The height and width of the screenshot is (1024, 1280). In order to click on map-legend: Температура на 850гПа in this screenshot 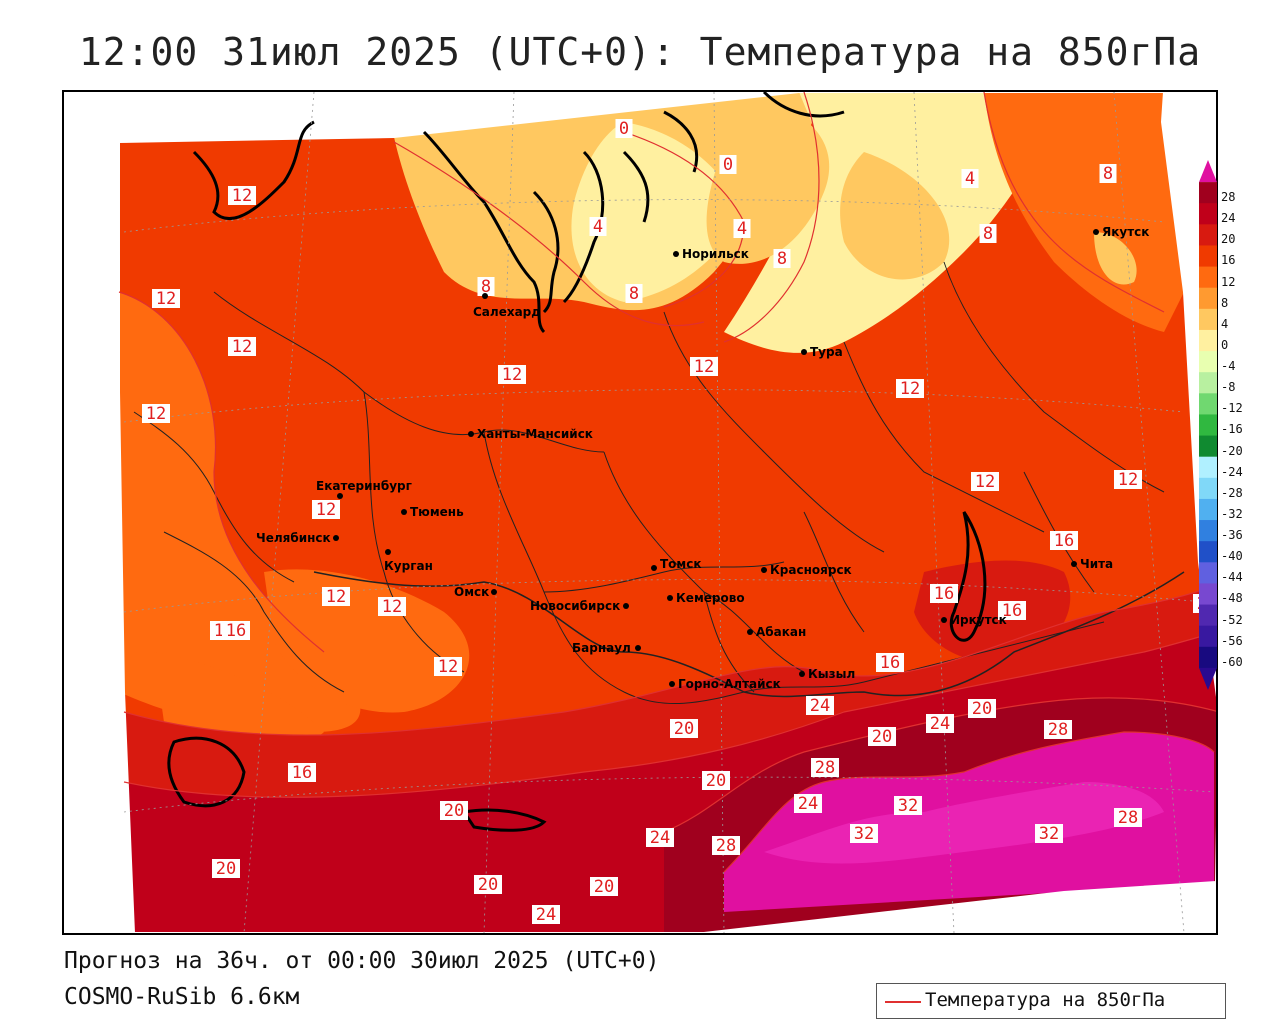, I will do `click(1051, 1001)`.